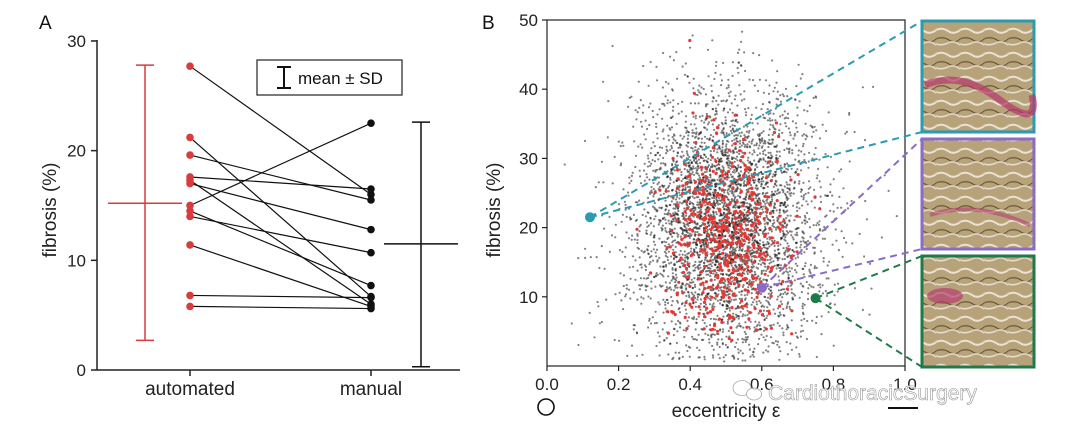  I want to click on watermark: CardiothoracicSurgery, so click(855, 392).